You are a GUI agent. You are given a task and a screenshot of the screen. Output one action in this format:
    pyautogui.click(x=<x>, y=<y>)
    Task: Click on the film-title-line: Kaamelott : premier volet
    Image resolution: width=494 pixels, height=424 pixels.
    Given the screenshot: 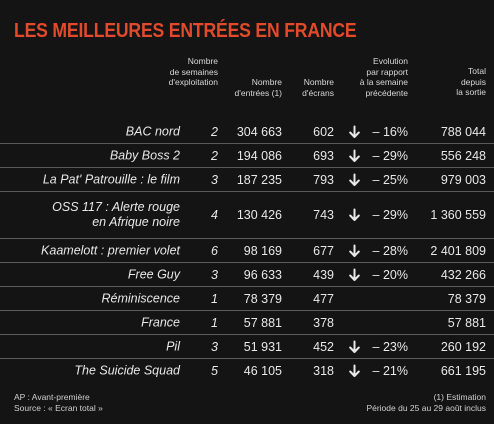 What is the action you would take?
    pyautogui.click(x=110, y=250)
    